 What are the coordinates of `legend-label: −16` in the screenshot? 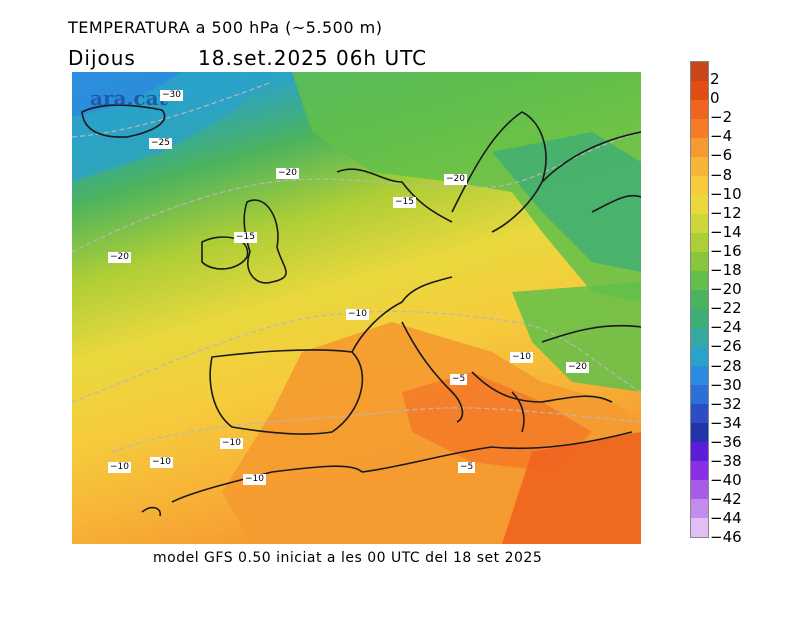 It's located at (726, 250).